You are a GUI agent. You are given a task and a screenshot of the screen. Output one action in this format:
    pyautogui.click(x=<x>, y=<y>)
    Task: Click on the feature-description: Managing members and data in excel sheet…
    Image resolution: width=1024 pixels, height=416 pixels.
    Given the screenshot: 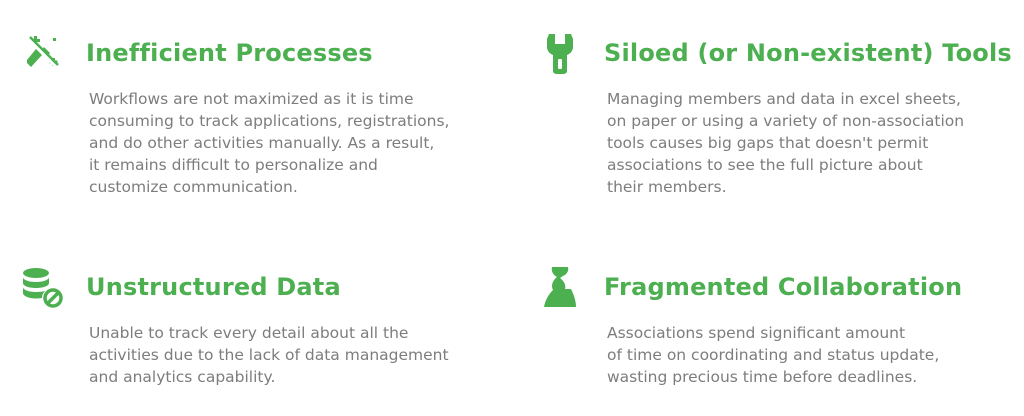 What is the action you would take?
    pyautogui.click(x=815, y=143)
    